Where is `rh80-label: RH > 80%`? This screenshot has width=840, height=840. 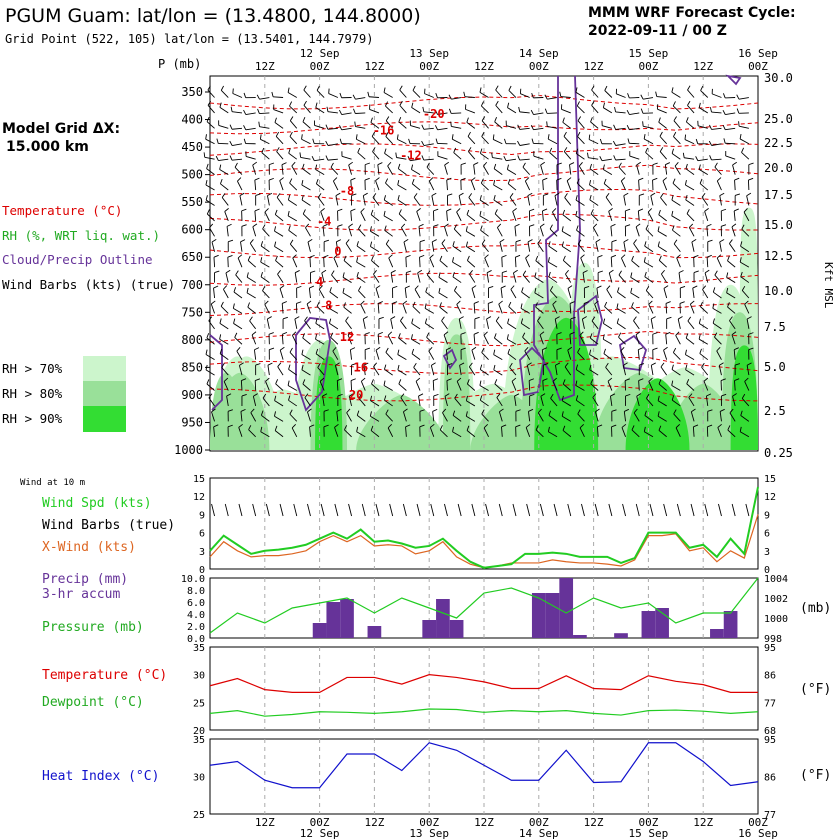 rh80-label: RH > 80% is located at coordinates (32, 393).